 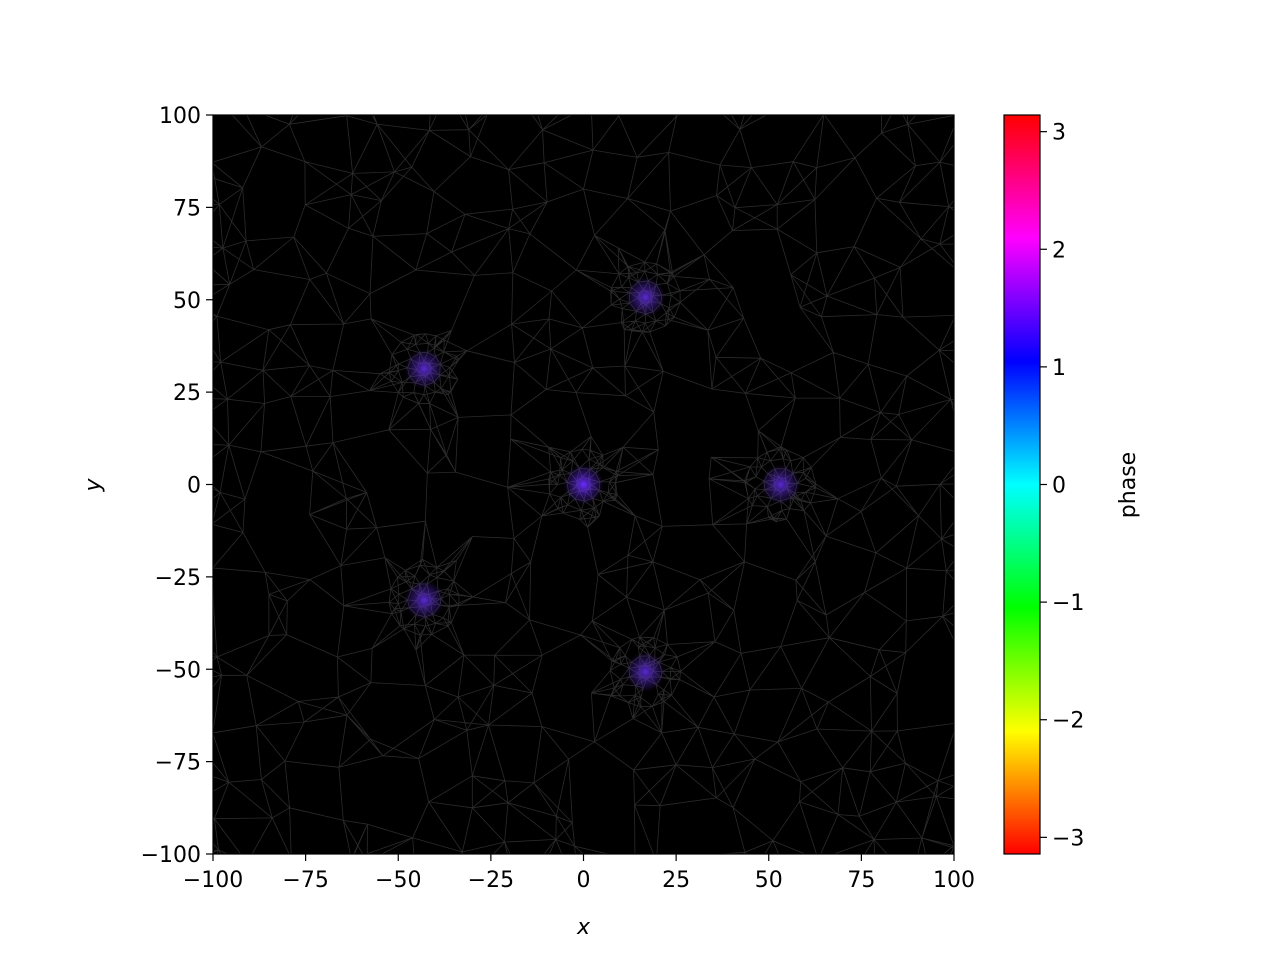 I want to click on colorbar-tick-label: −3, so click(x=1068, y=838).